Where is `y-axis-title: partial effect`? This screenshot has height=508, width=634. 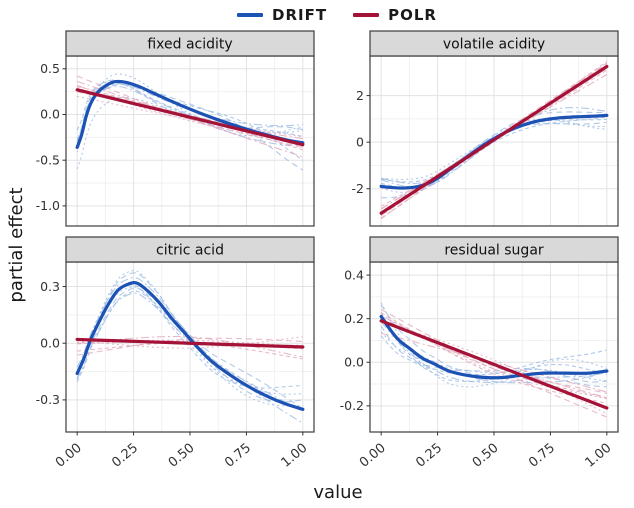 y-axis-title: partial effect is located at coordinates (16, 245).